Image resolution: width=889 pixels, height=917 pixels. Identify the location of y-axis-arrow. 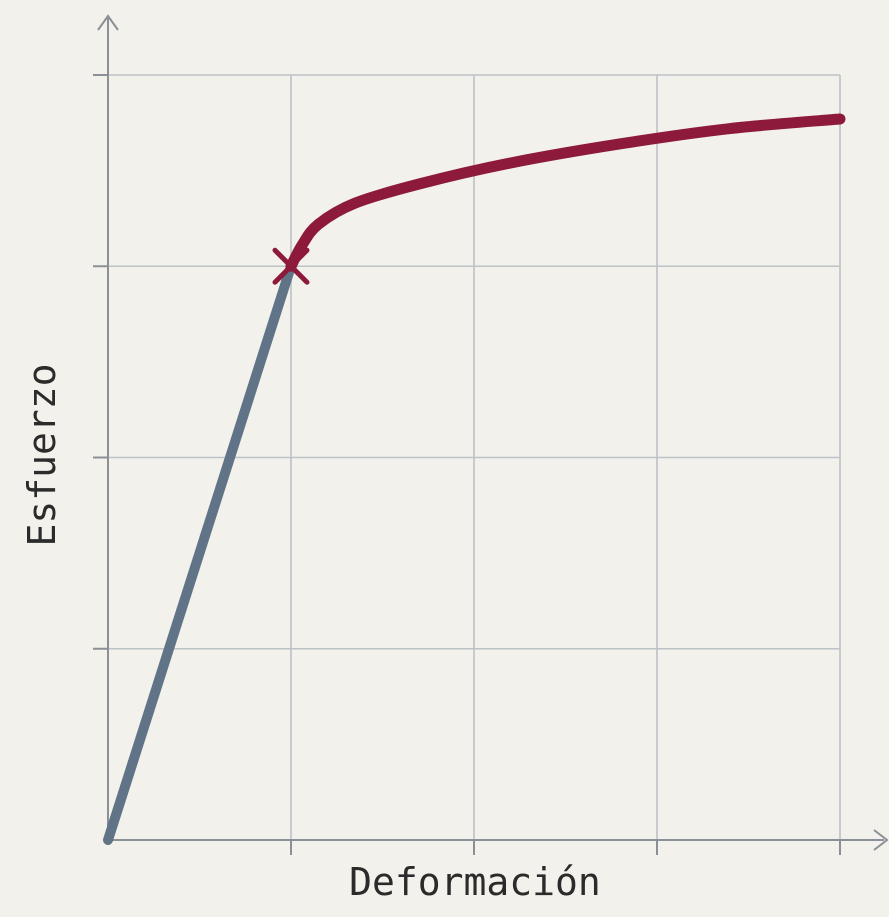
(108, 22).